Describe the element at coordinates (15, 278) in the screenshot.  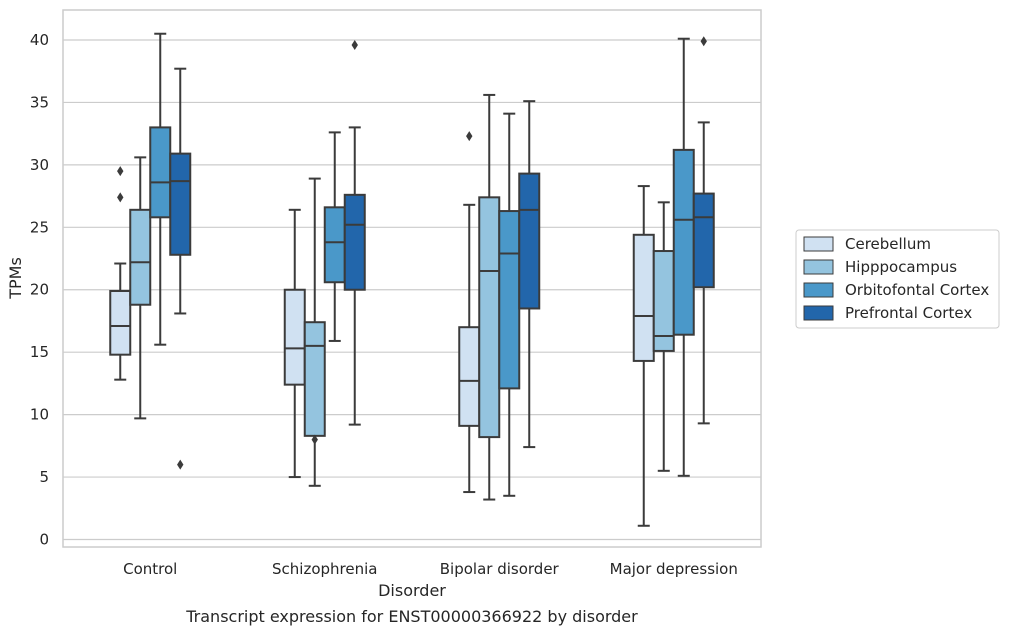
I see `y-axis-title: TPMs` at that location.